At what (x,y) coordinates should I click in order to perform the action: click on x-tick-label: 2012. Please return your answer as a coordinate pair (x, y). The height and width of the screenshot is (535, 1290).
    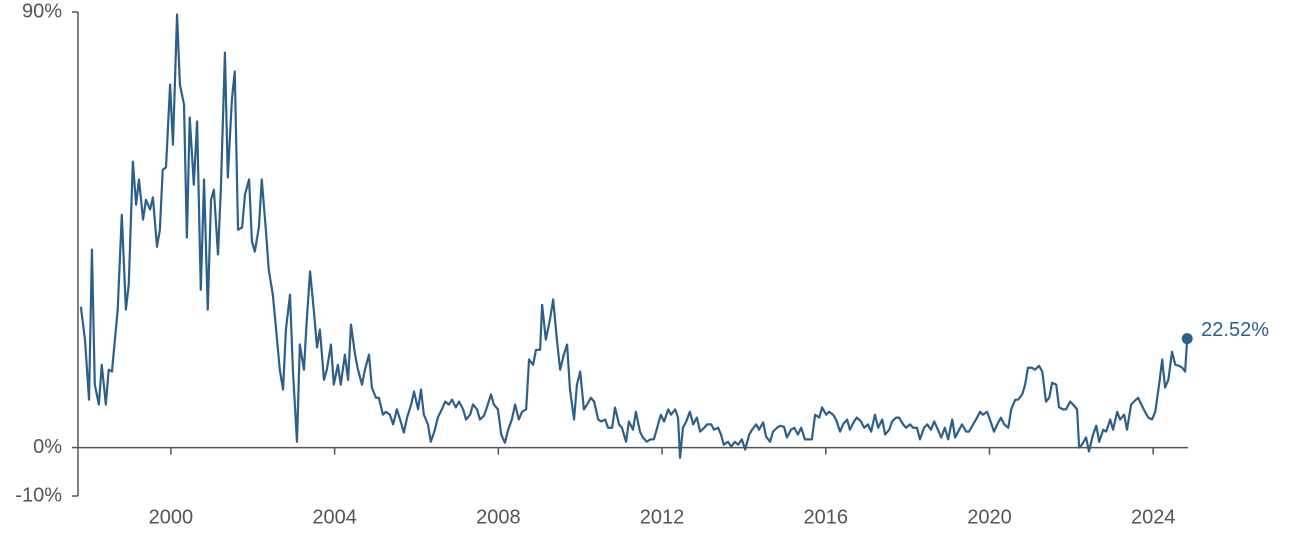
    Looking at the image, I should click on (662, 517).